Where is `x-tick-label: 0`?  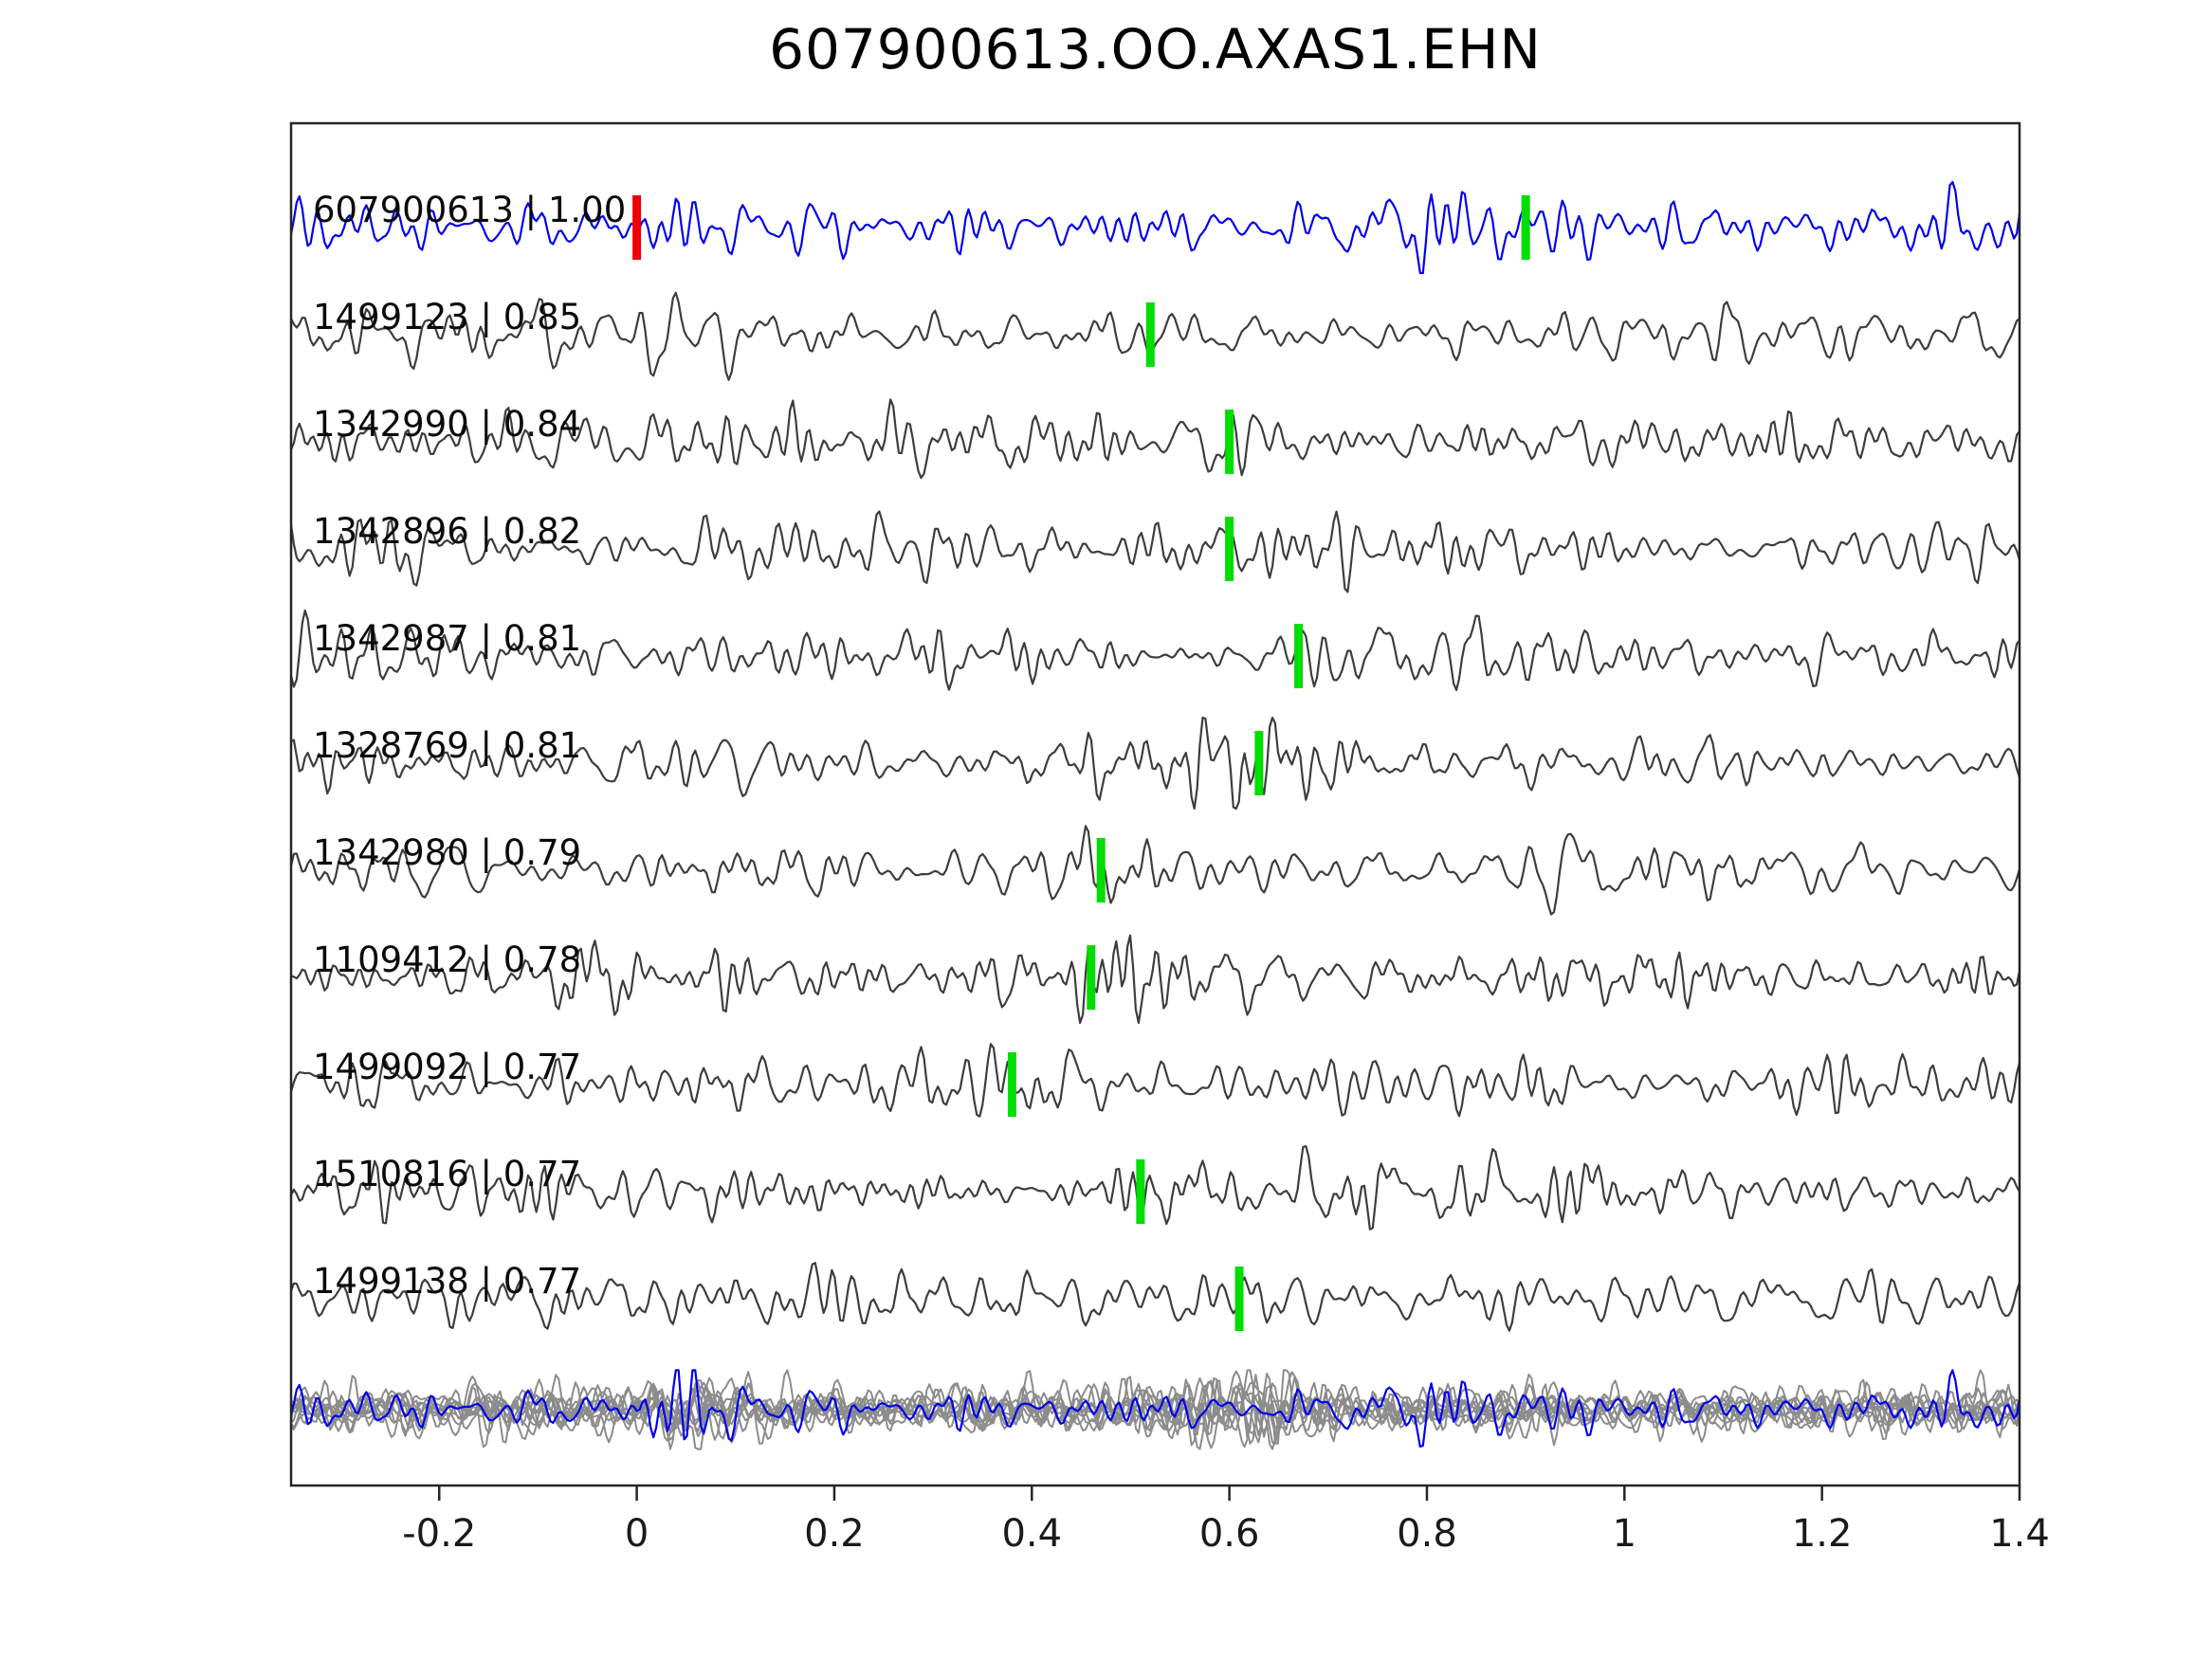
x-tick-label: 0 is located at coordinates (637, 1534).